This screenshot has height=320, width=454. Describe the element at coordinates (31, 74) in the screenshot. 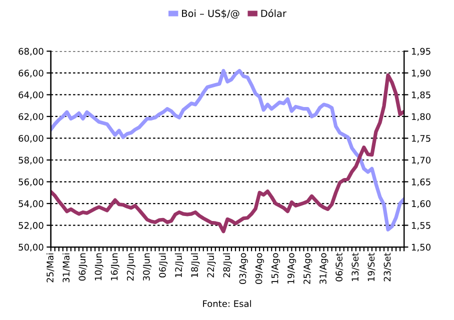

I see `y-tick-label: 66,00` at that location.